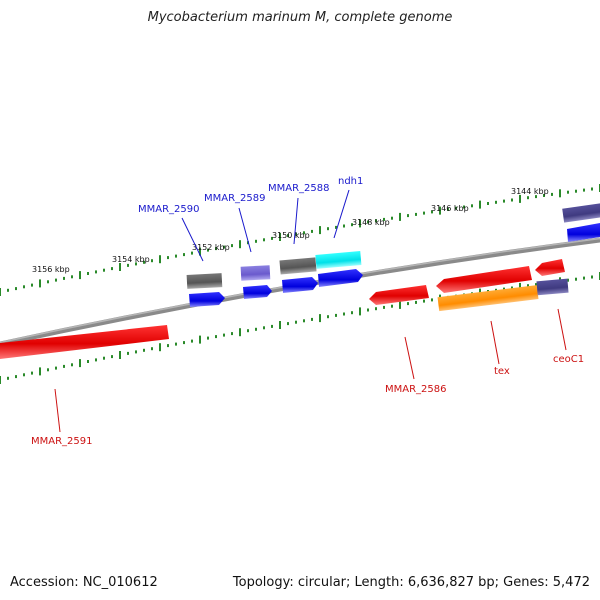 This screenshot has width=600, height=600. I want to click on gene-arrow-forward-mmar2588, so click(300, 285).